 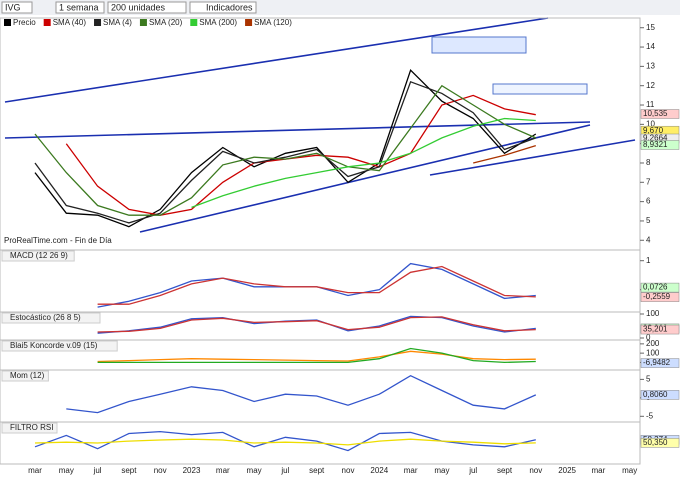 I want to click on y-tick-label: 1, so click(x=648, y=260).